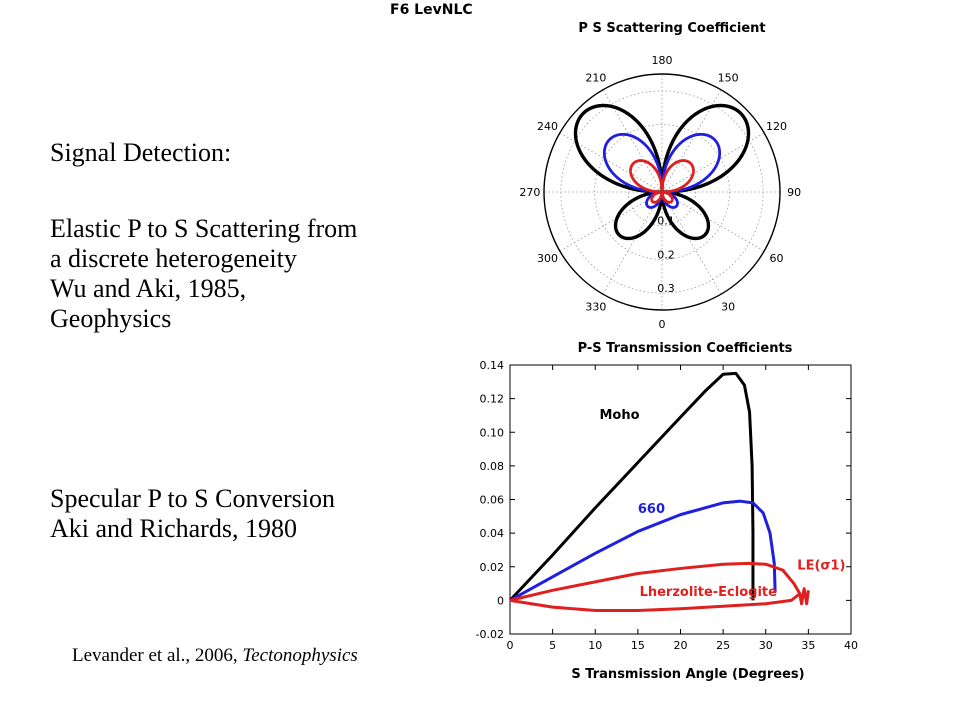 The width and height of the screenshot is (960, 720). Describe the element at coordinates (173, 528) in the screenshot. I see `aki-line-2: Aki and Richards, 1980` at that location.